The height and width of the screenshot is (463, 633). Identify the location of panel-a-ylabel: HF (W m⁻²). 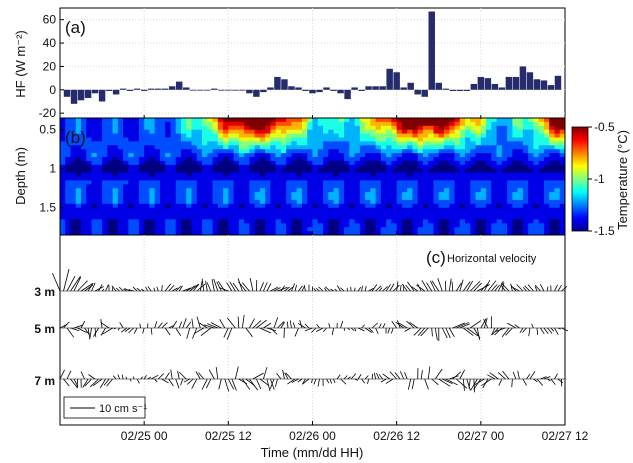
(20, 64).